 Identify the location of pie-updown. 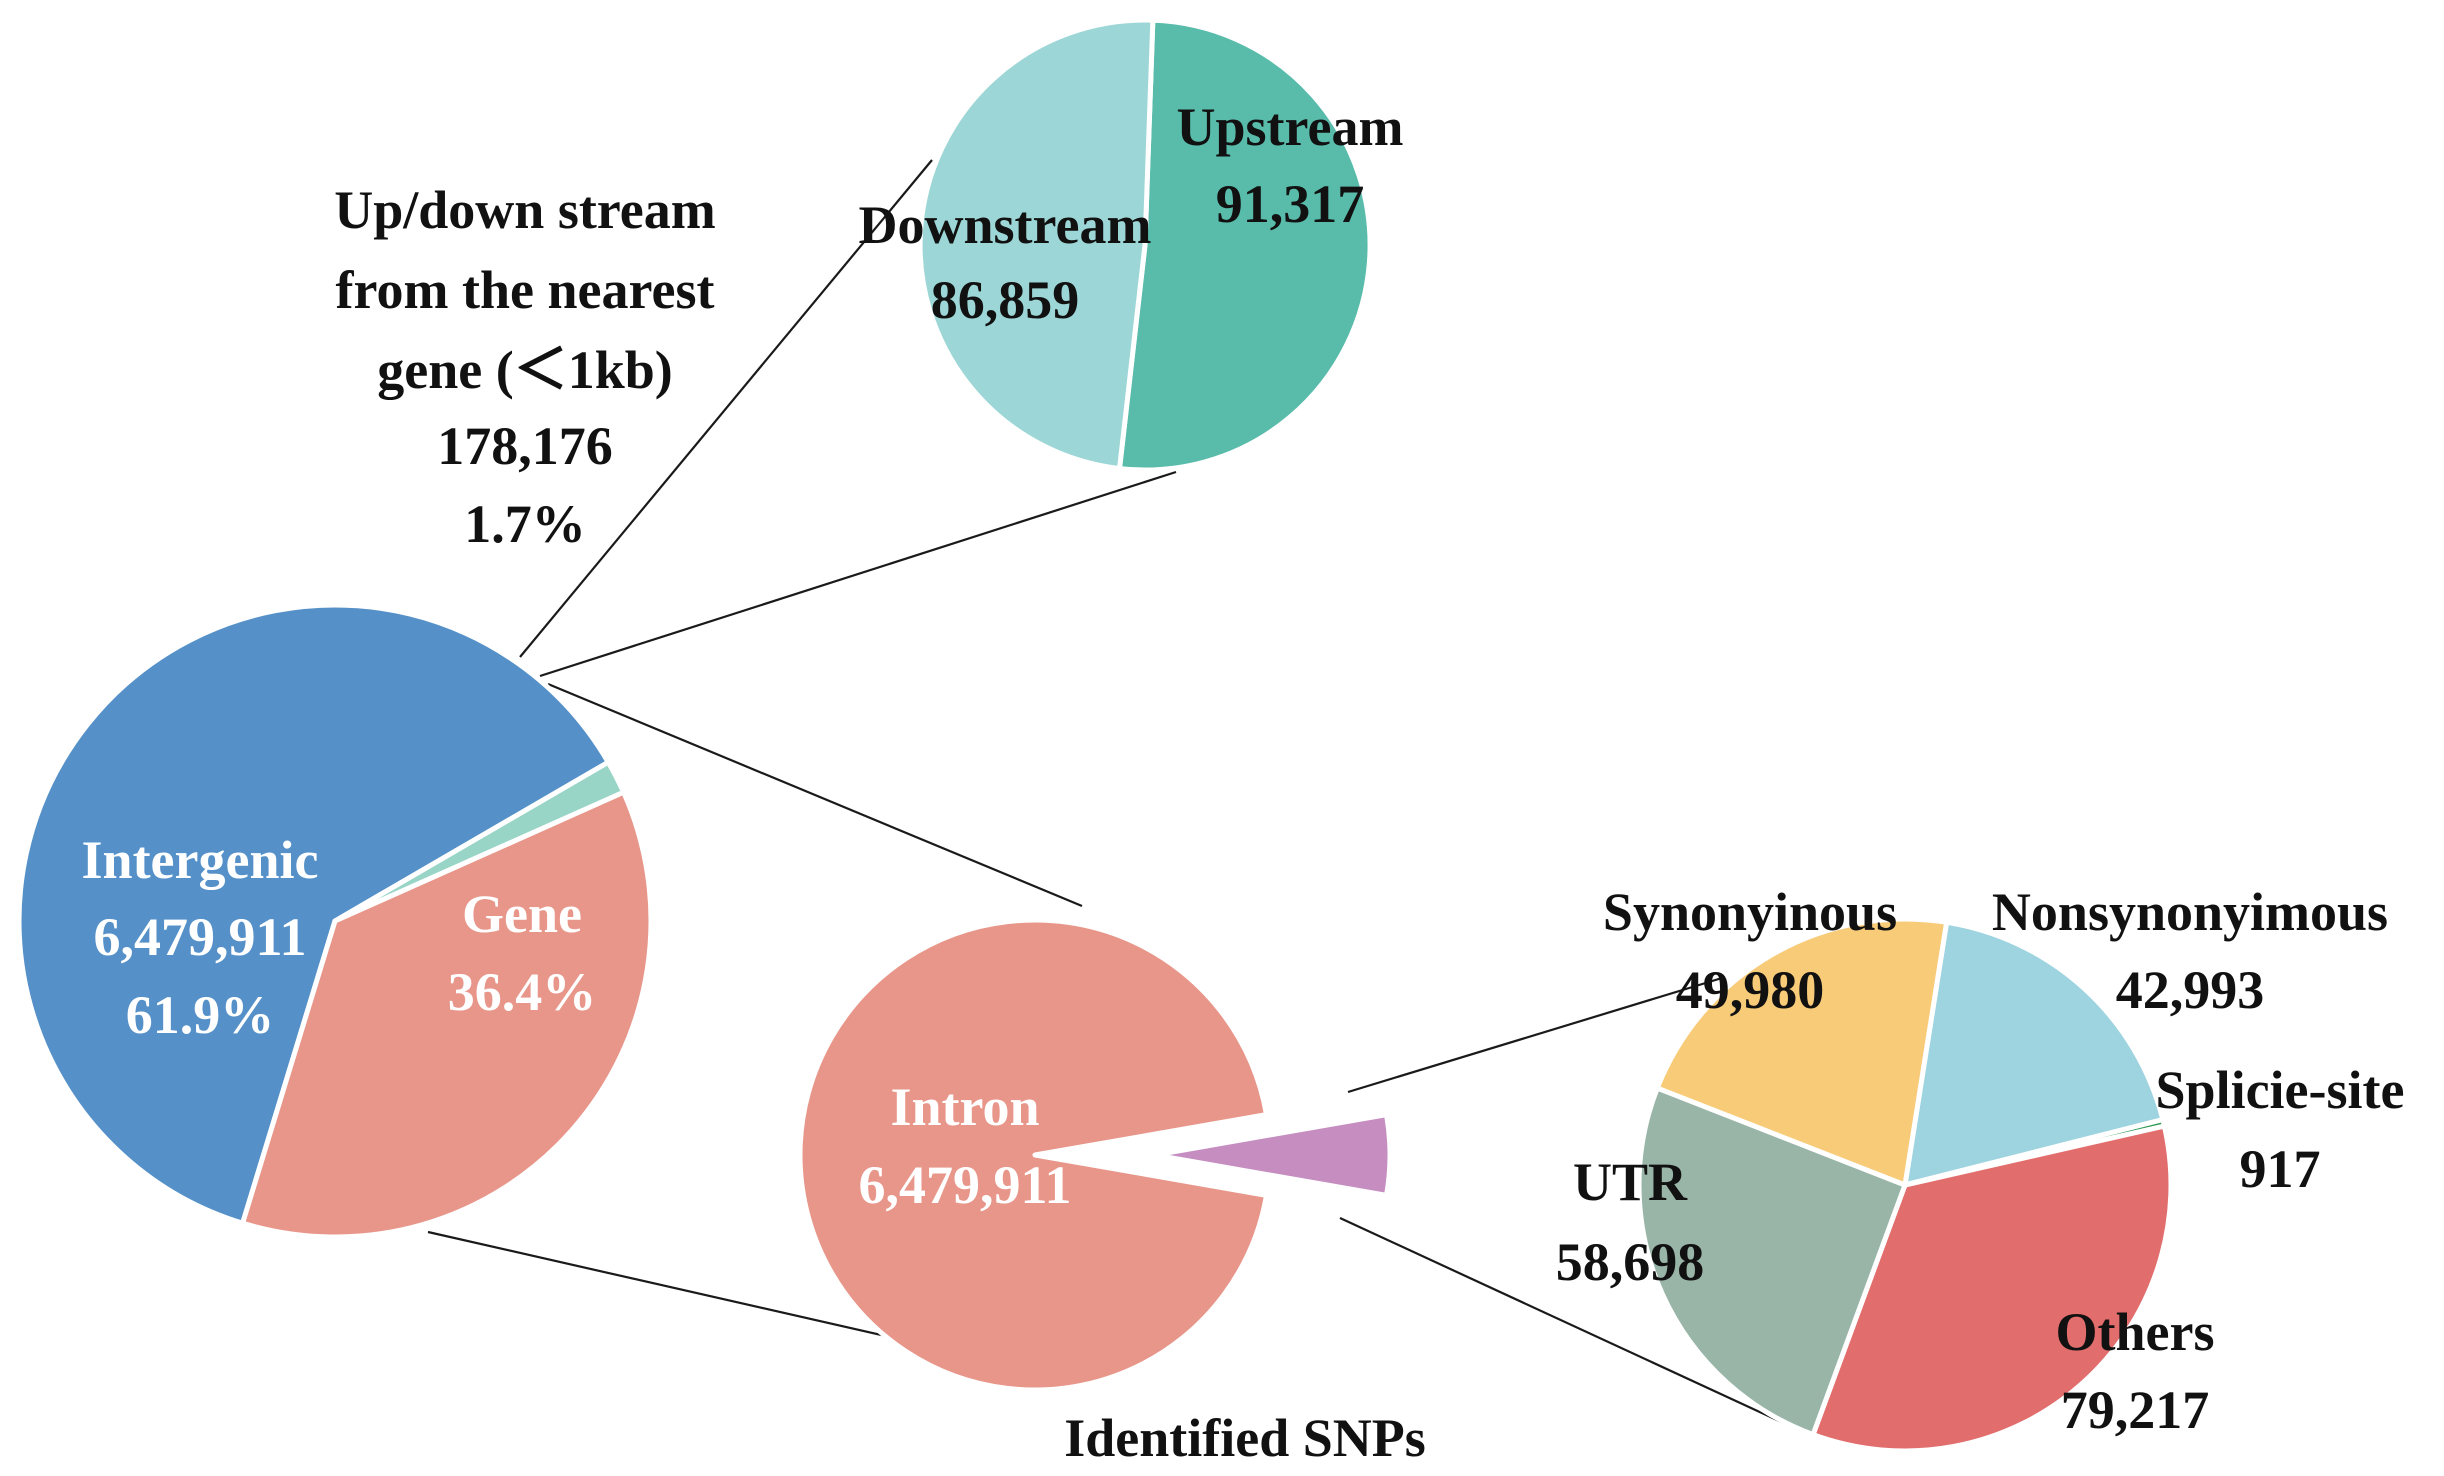
(1145, 245).